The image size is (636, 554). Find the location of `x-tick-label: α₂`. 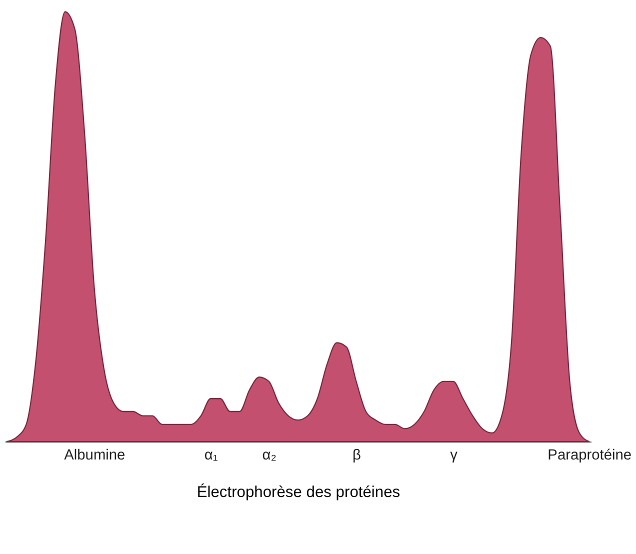

x-tick-label: α₂ is located at coordinates (269, 456).